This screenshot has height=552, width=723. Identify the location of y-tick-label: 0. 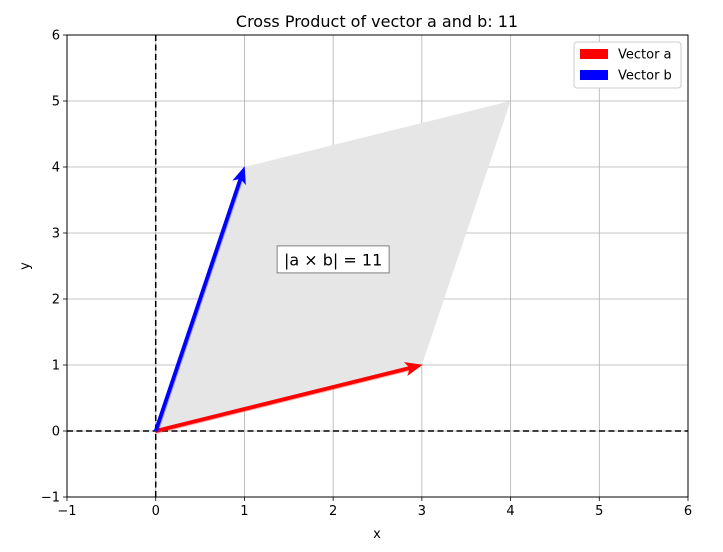
(56, 432).